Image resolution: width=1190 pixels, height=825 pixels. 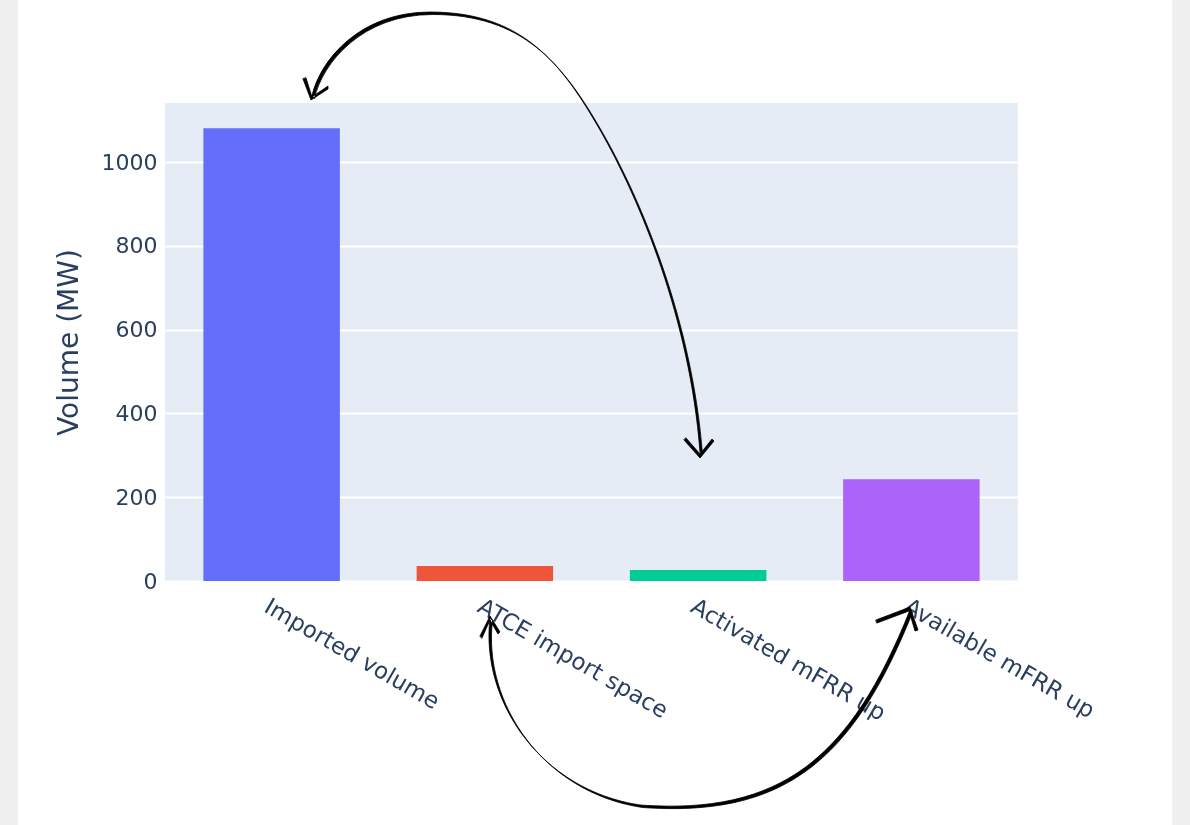 What do you see at coordinates (136, 330) in the screenshot?
I see `y-tick-label: 600` at bounding box center [136, 330].